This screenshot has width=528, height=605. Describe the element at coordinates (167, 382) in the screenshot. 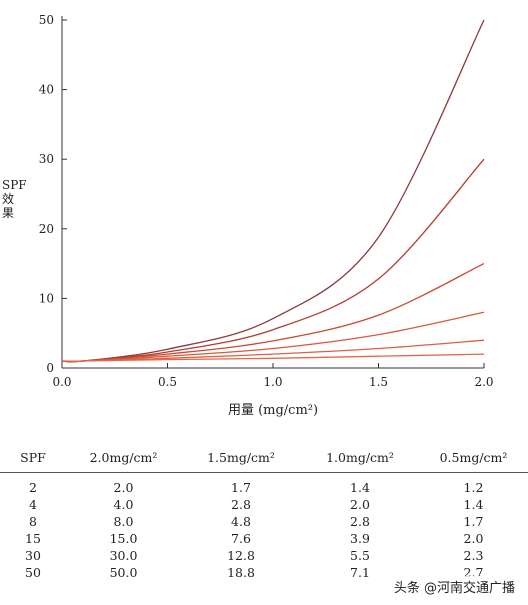

I see `x-tick-label: 0.5` at that location.